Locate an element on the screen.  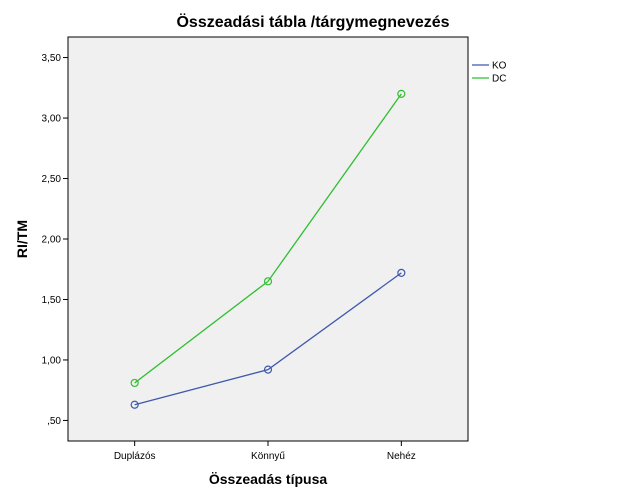
series-line-ko is located at coordinates (268, 339).